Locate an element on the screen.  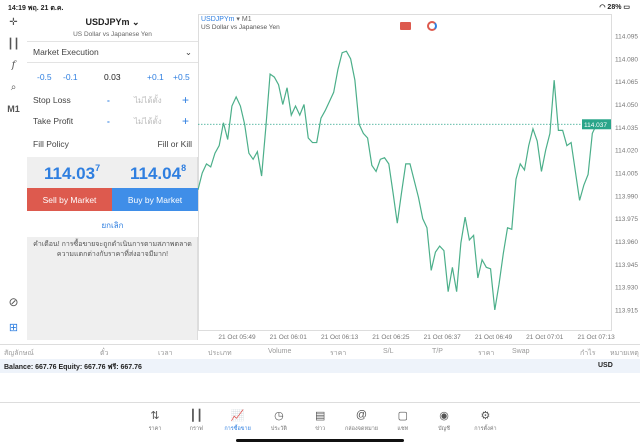
nav-label: แชท is located at coordinates (403, 429).